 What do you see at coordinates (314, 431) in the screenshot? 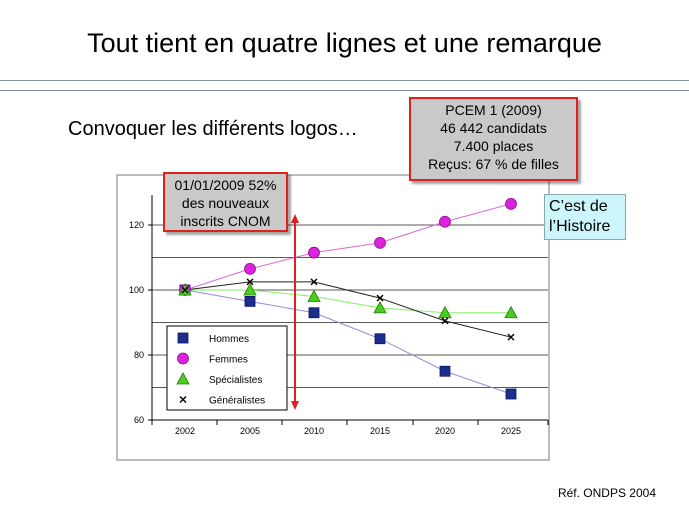
I see `x-tick-label: 2010` at bounding box center [314, 431].